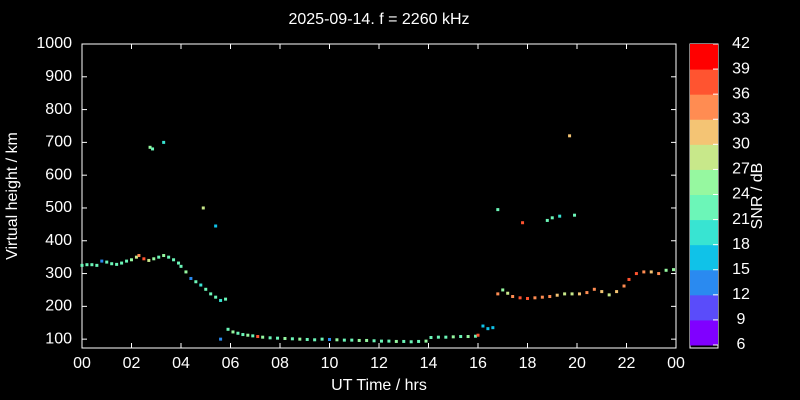  What do you see at coordinates (58, 240) in the screenshot?
I see `y-tick-label: 400` at bounding box center [58, 240].